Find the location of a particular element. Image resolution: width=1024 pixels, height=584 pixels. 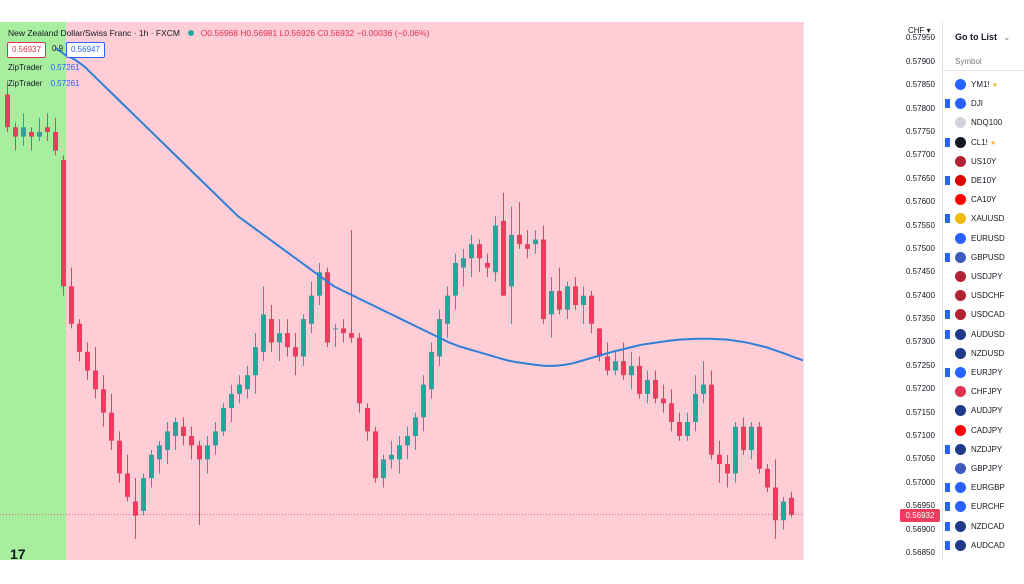

price-tick-label: 0.57150 is located at coordinates (920, 412).